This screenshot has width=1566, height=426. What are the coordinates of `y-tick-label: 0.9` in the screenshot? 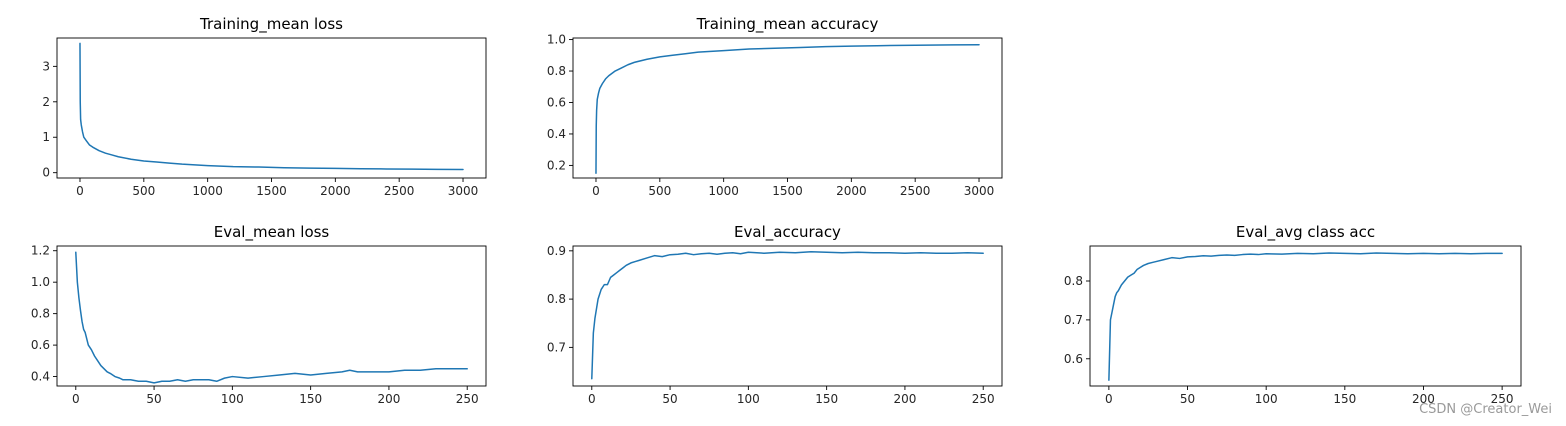 It's located at (556, 251).